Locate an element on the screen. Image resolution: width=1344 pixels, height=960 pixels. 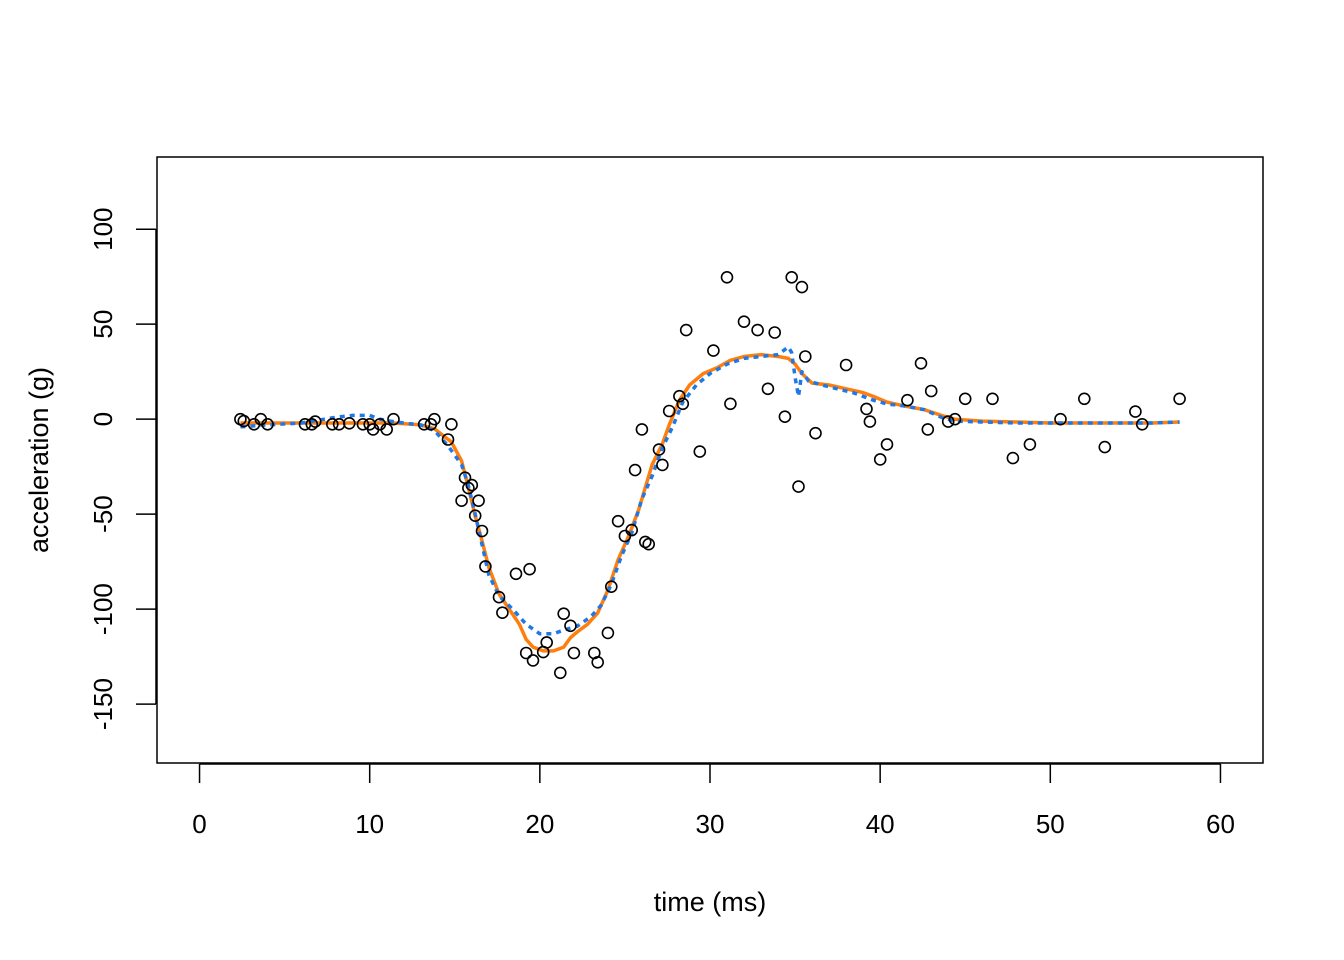
y-axis-title: acceleration (g) is located at coordinates (39, 460).